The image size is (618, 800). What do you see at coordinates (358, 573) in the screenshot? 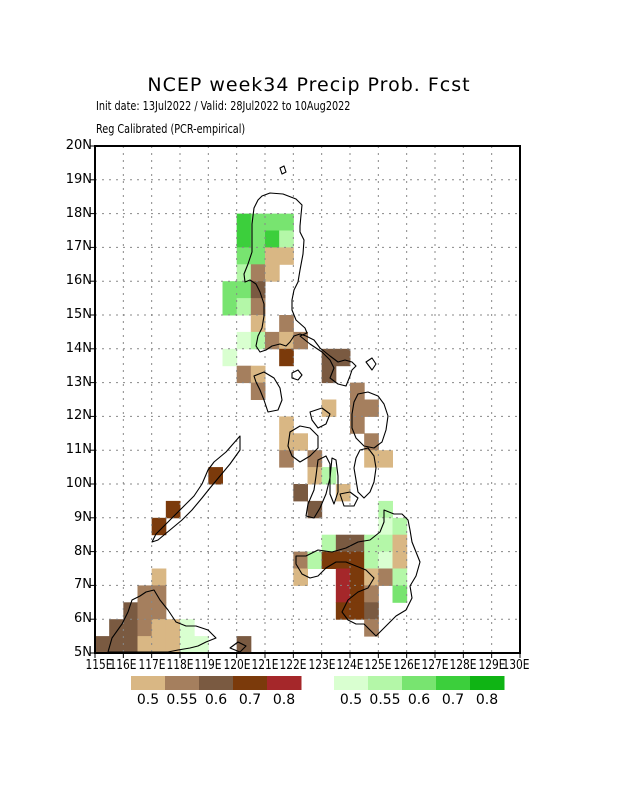
I see `coast-mindanao` at bounding box center [358, 573].